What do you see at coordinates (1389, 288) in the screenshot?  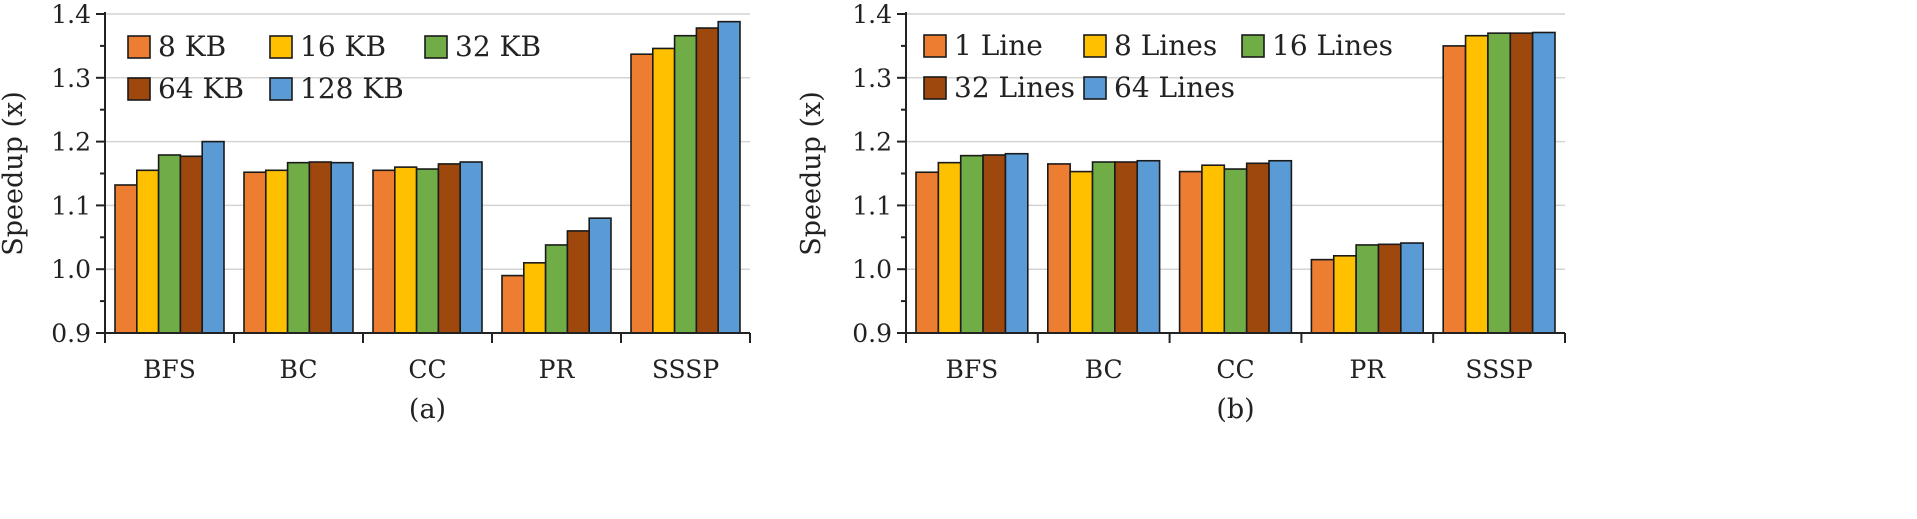 I see `bar-pr-32-lines` at bounding box center [1389, 288].